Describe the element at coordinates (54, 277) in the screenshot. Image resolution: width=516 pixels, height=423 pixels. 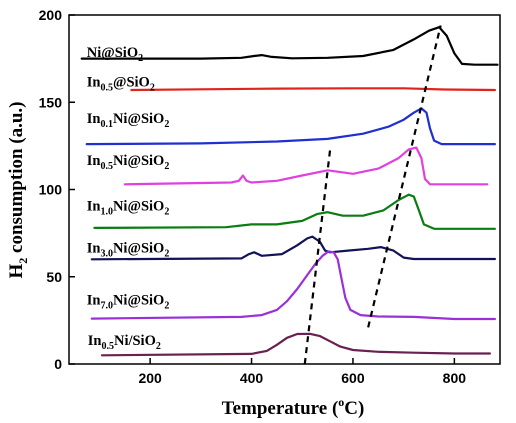
I see `y-tick-label-50: 50` at that location.